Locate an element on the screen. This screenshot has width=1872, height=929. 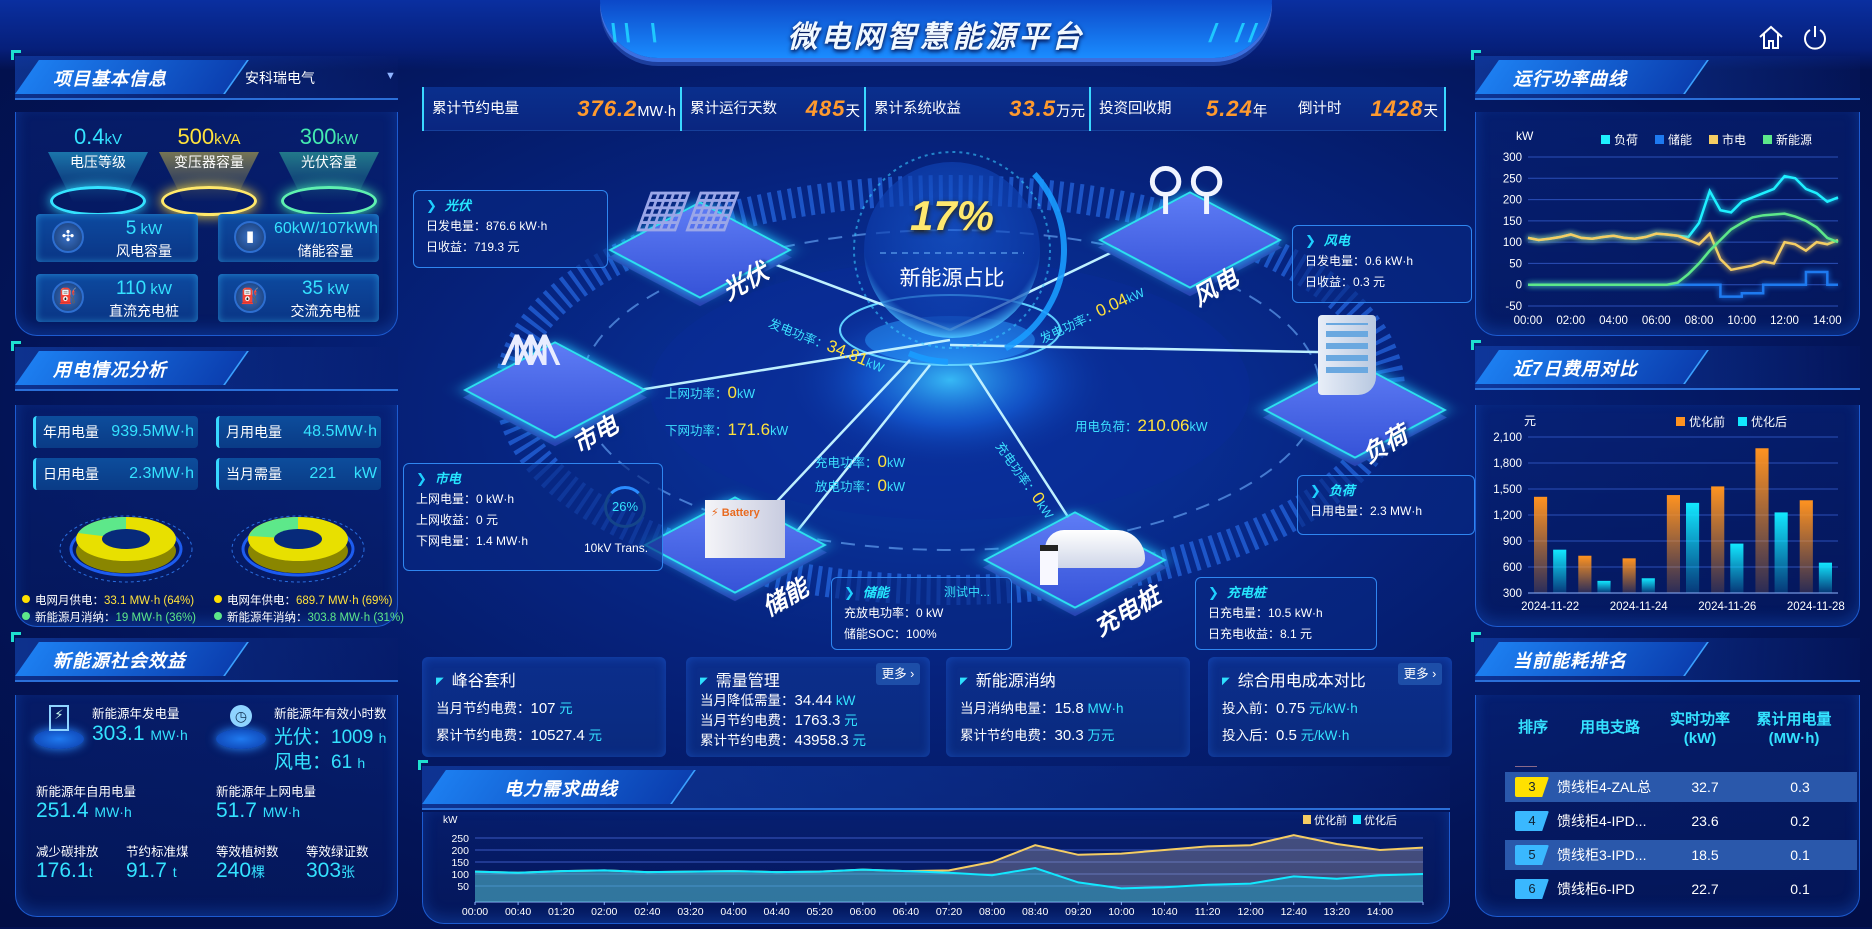
usage-value: 48.5MW·h is located at coordinates (340, 431).